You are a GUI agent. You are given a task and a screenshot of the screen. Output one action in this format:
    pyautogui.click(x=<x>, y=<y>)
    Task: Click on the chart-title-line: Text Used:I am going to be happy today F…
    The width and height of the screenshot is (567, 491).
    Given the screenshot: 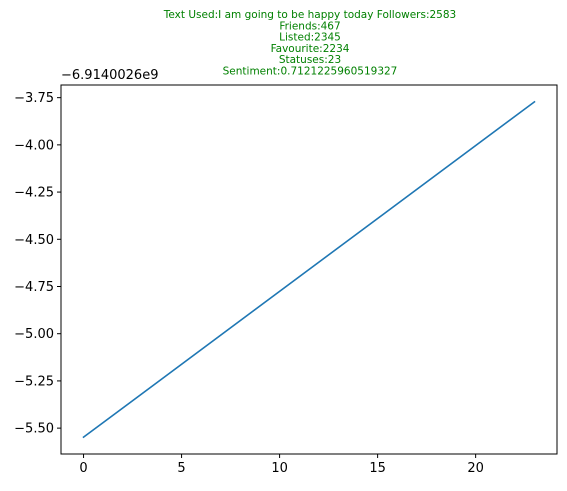 What is the action you would take?
    pyautogui.click(x=309, y=15)
    